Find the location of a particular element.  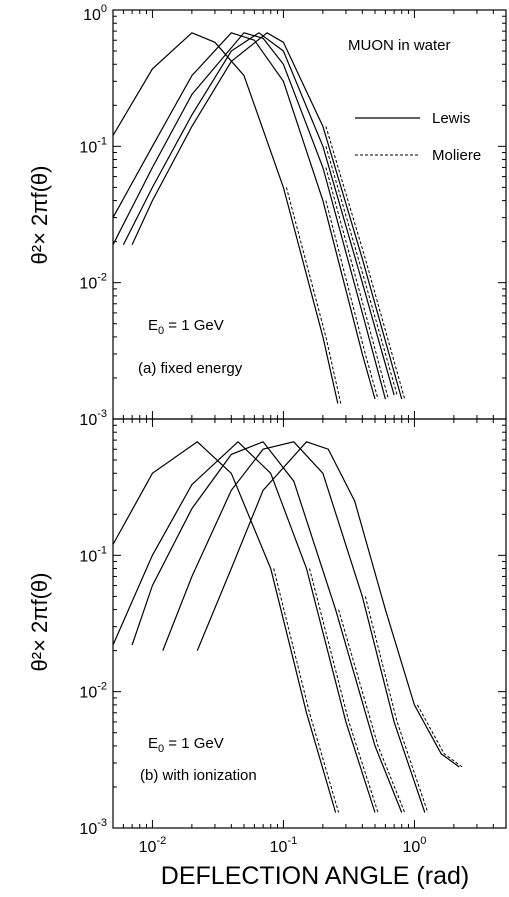

bottom-energy-label: E0 = 1 GeV is located at coordinates (186, 745).